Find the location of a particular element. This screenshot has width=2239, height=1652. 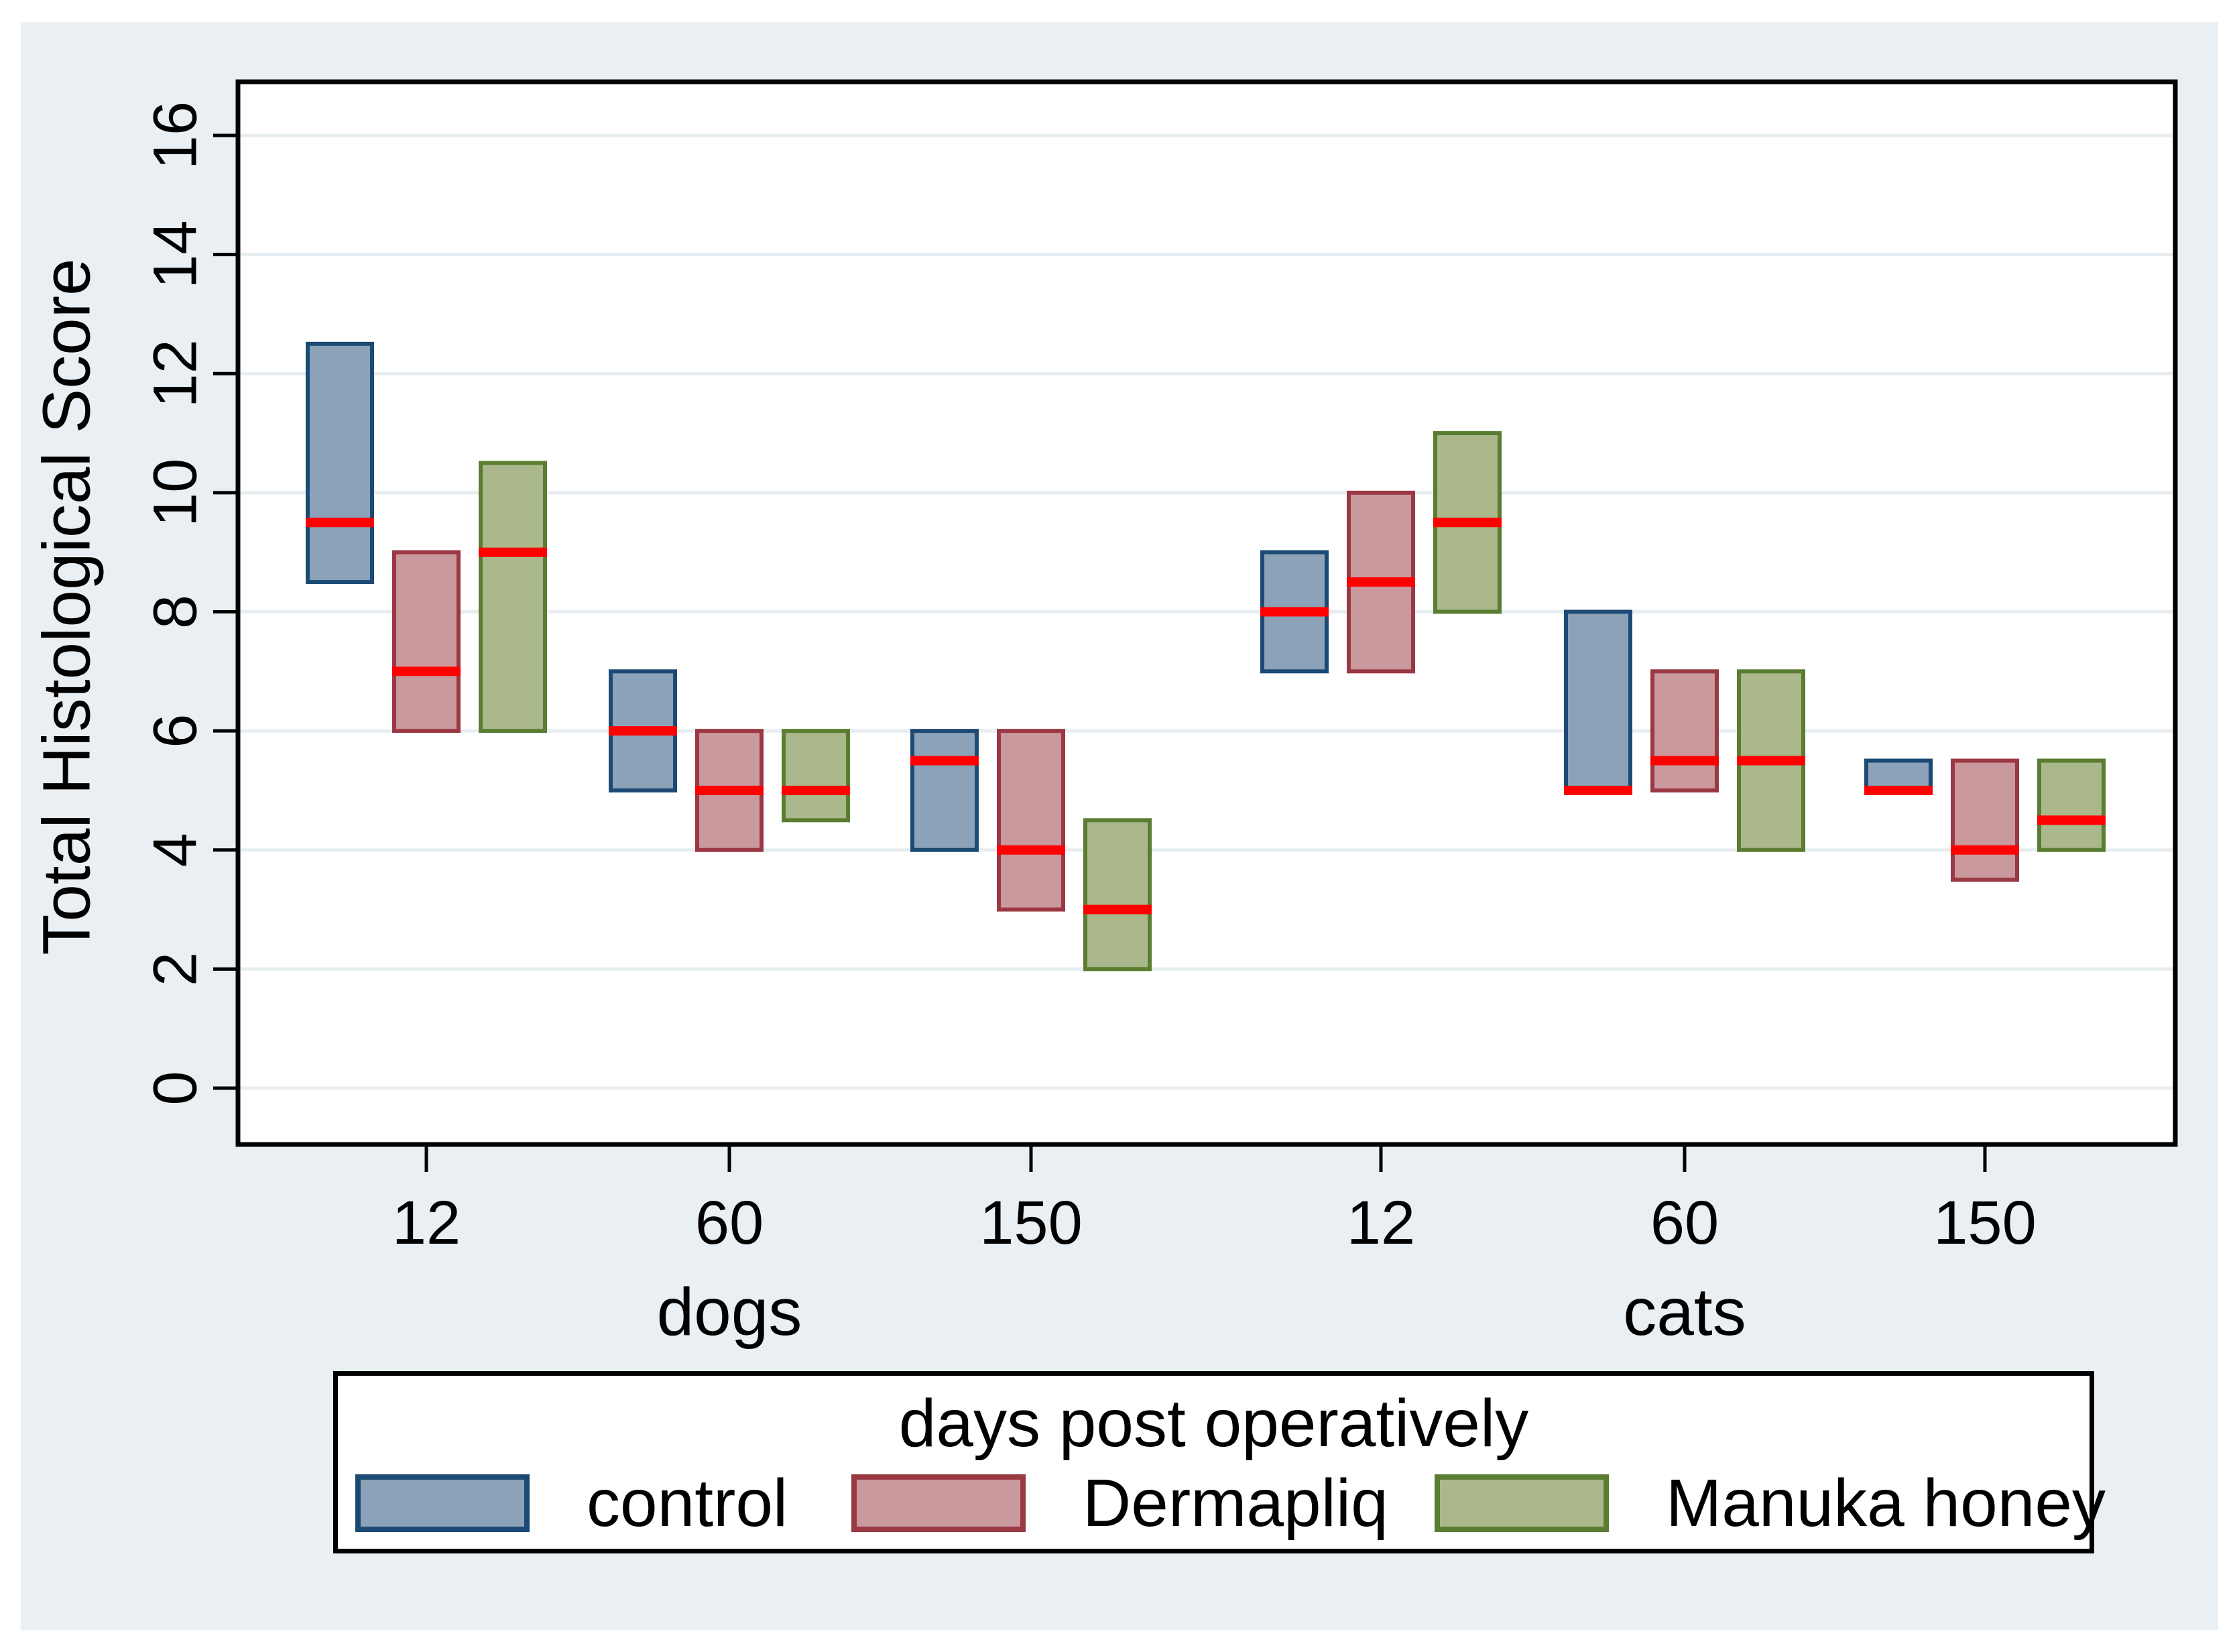

y-tick-label-6: 6 is located at coordinates (175, 731).